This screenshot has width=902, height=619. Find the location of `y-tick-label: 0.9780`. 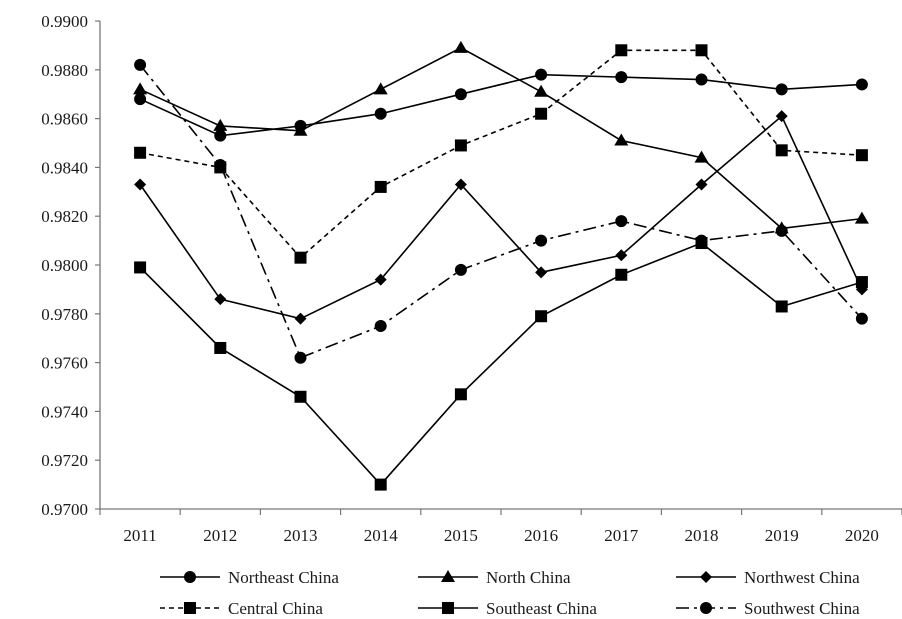

y-tick-label: 0.9780 is located at coordinates (64, 314).